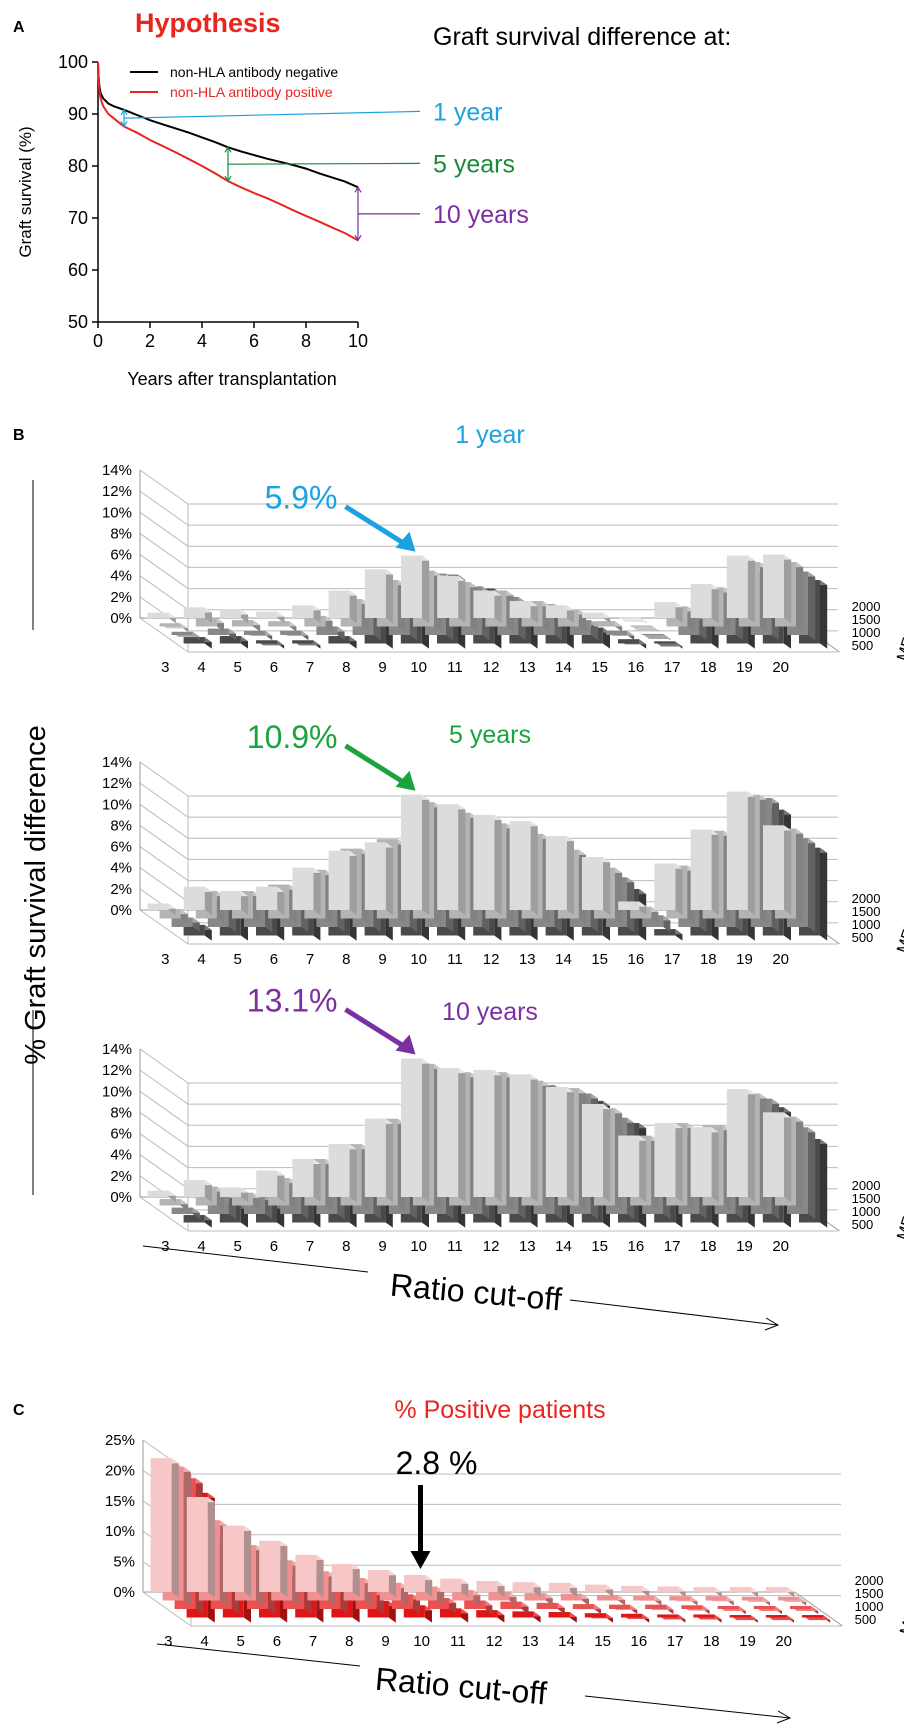 The height and width of the screenshot is (1733, 904). Describe the element at coordinates (121, 1155) in the screenshot. I see `ytick-label: 4%` at that location.